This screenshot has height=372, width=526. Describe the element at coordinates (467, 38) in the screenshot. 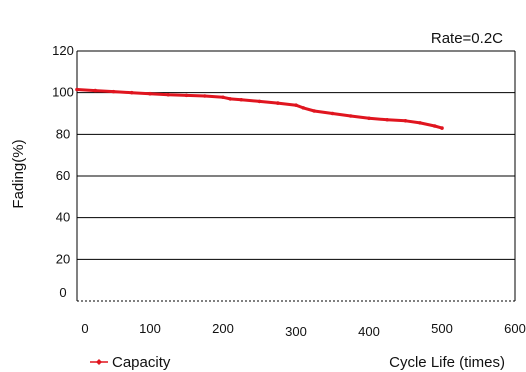

I see `rate-annotation: Rate=0.2C` at that location.